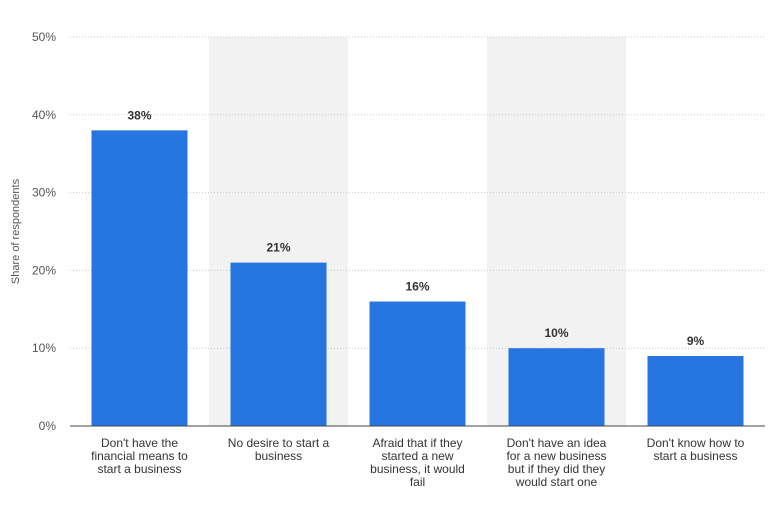 This screenshot has height=505, width=770. What do you see at coordinates (44, 193) in the screenshot?
I see `y-tick-label: 30%` at bounding box center [44, 193].